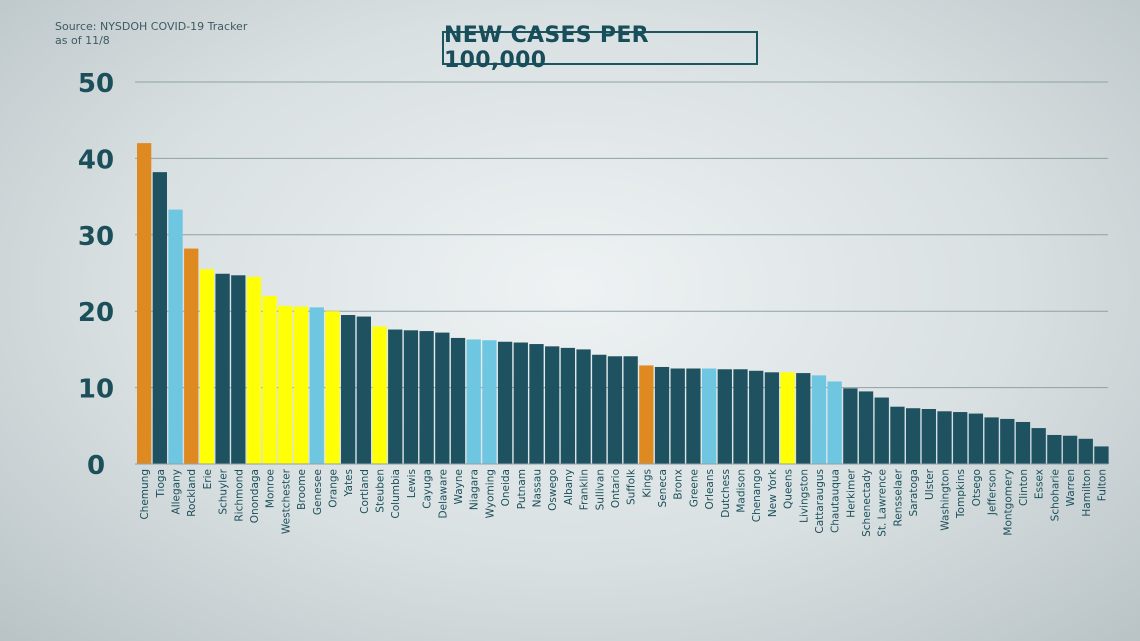 This screenshot has width=1140, height=641. I want to click on x-tick-label: Herkimer, so click(851, 492).